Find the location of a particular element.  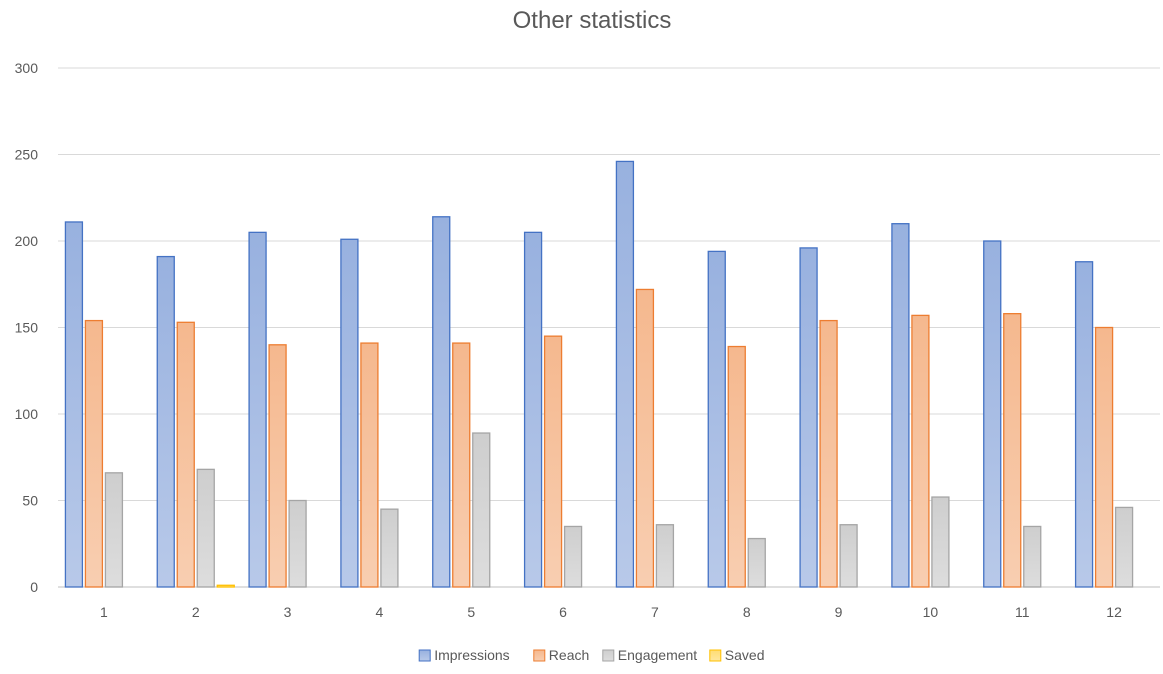

x-tick-label: 7 is located at coordinates (655, 612).